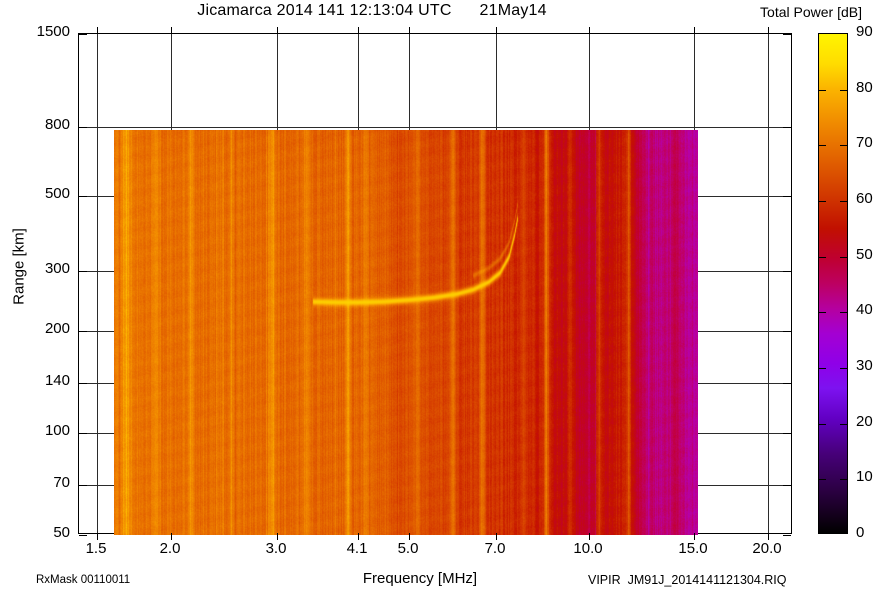  Describe the element at coordinates (408, 548) in the screenshot. I see `x-tick-label: 5.0` at that location.